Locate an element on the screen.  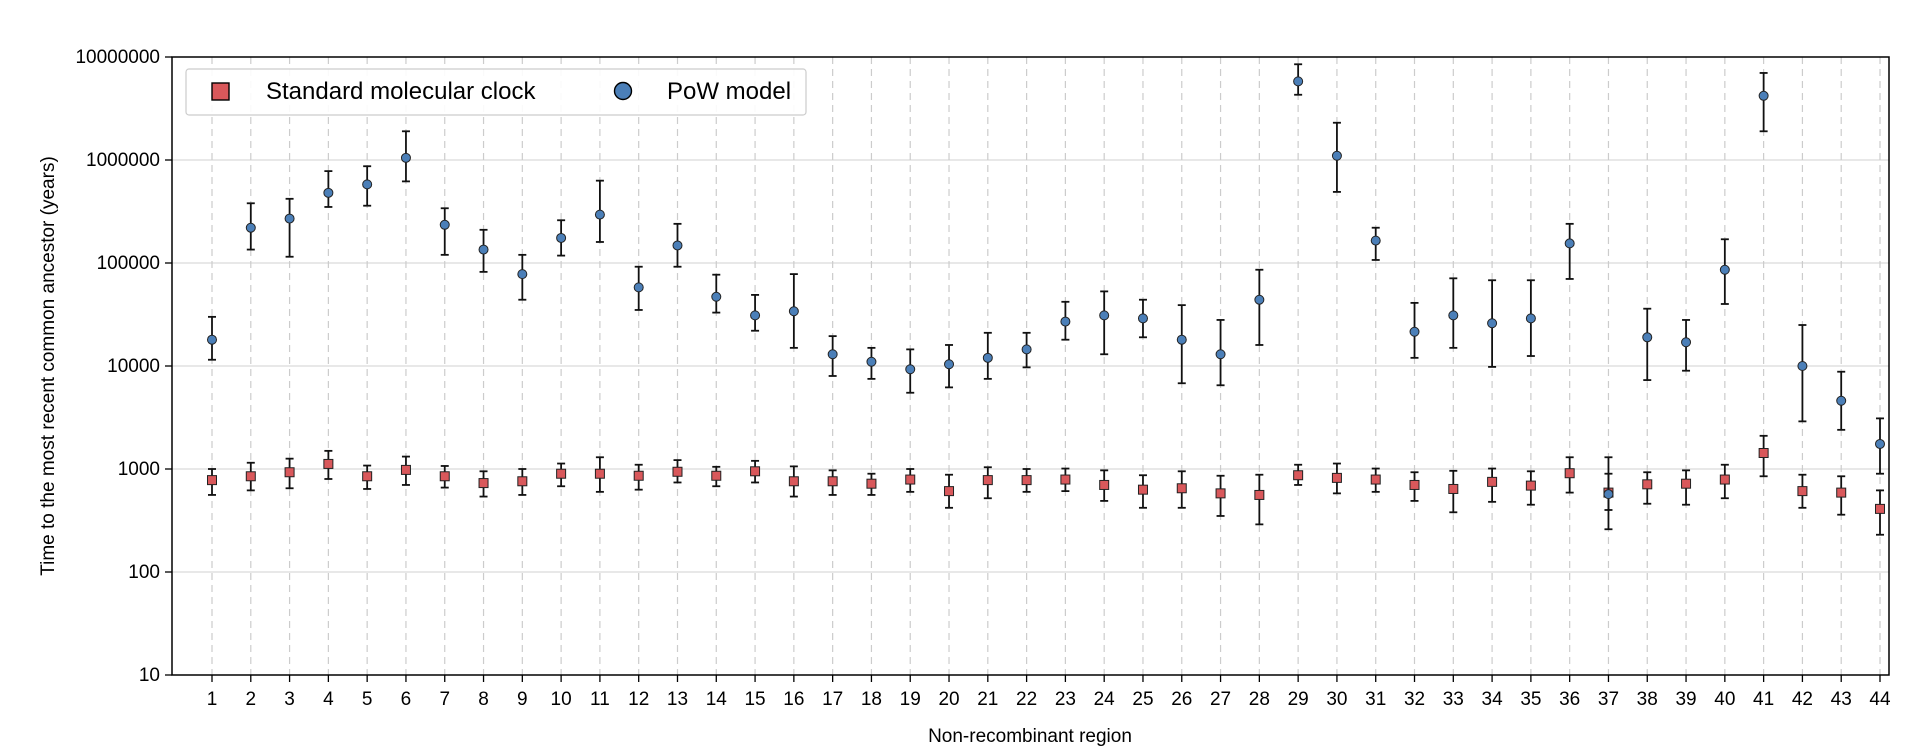
y-tick-label: 1000000 is located at coordinates (123, 160).